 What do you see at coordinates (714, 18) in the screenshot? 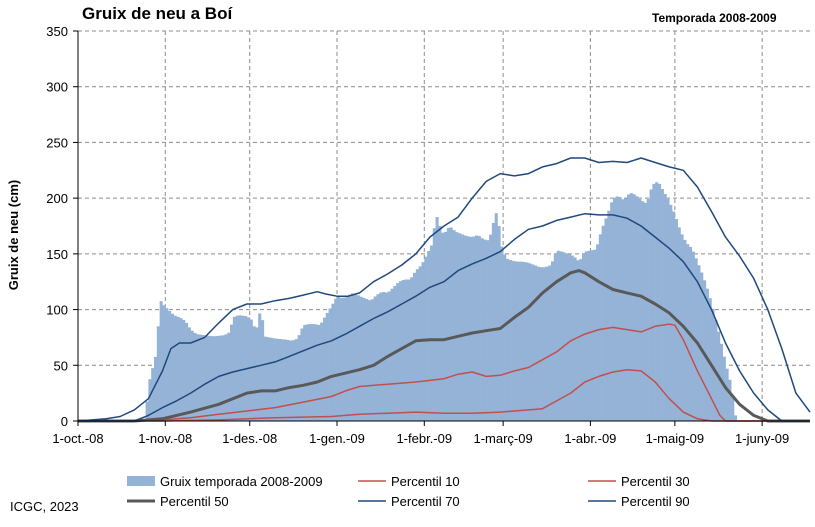
I see `chart-subtitle: Temporada 2008-2009` at bounding box center [714, 18].